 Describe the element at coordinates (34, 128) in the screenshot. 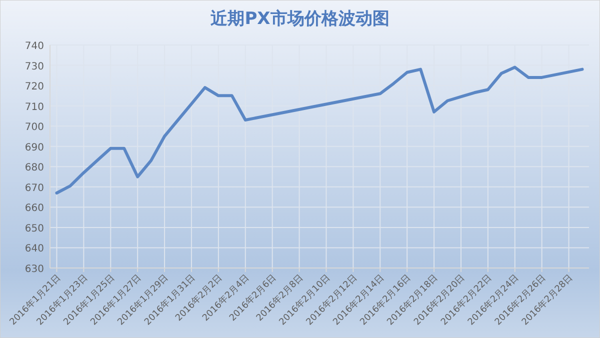

I see `y-tick-label: 700` at that location.